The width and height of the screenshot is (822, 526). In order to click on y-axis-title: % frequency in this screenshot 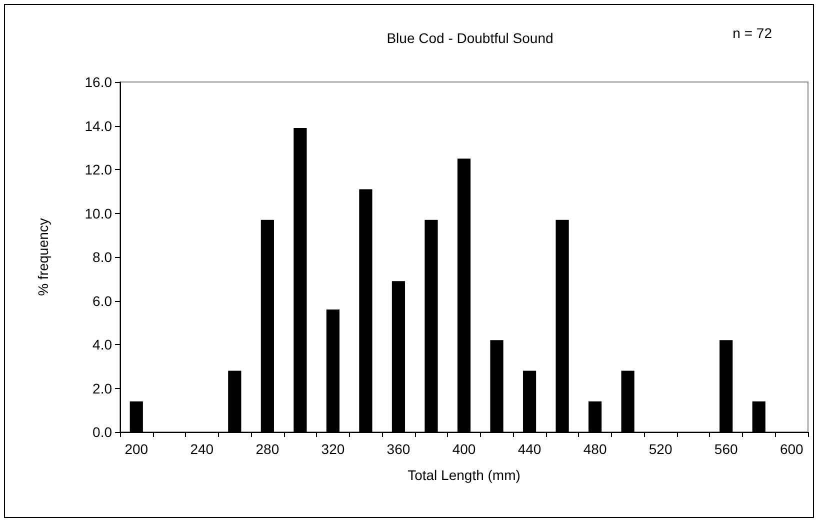, I will do `click(43, 257)`.